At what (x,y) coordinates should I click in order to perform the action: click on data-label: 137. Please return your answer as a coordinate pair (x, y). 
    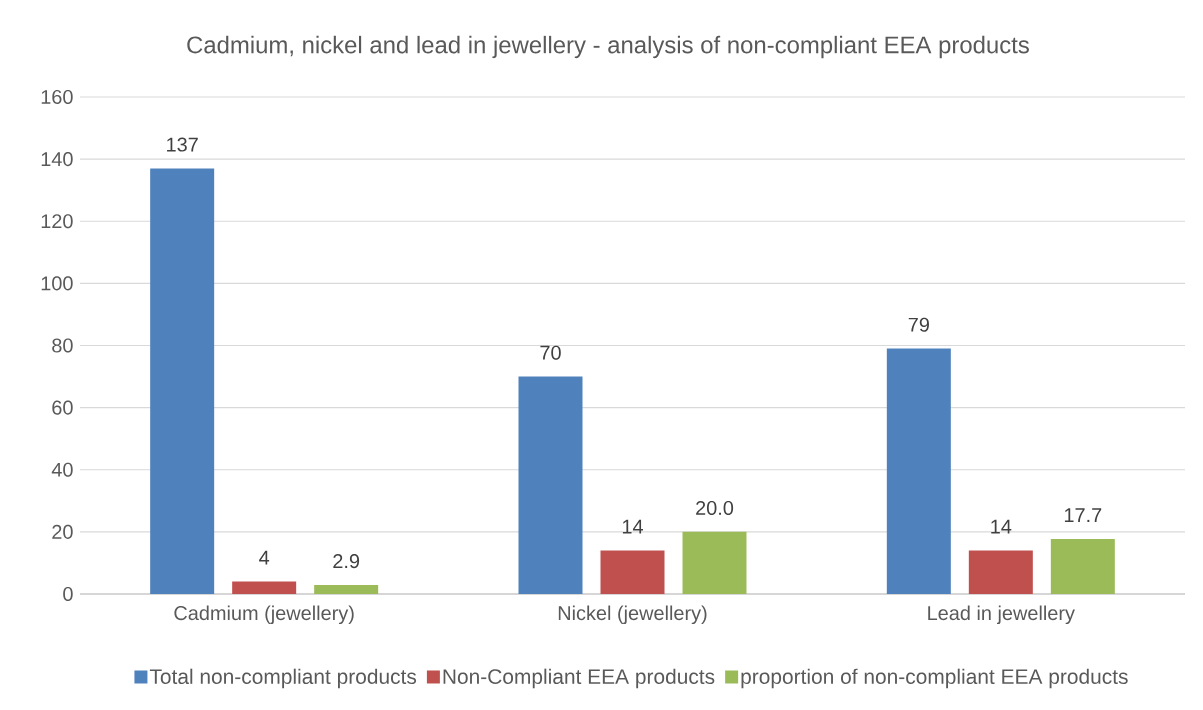
    Looking at the image, I should click on (182, 144).